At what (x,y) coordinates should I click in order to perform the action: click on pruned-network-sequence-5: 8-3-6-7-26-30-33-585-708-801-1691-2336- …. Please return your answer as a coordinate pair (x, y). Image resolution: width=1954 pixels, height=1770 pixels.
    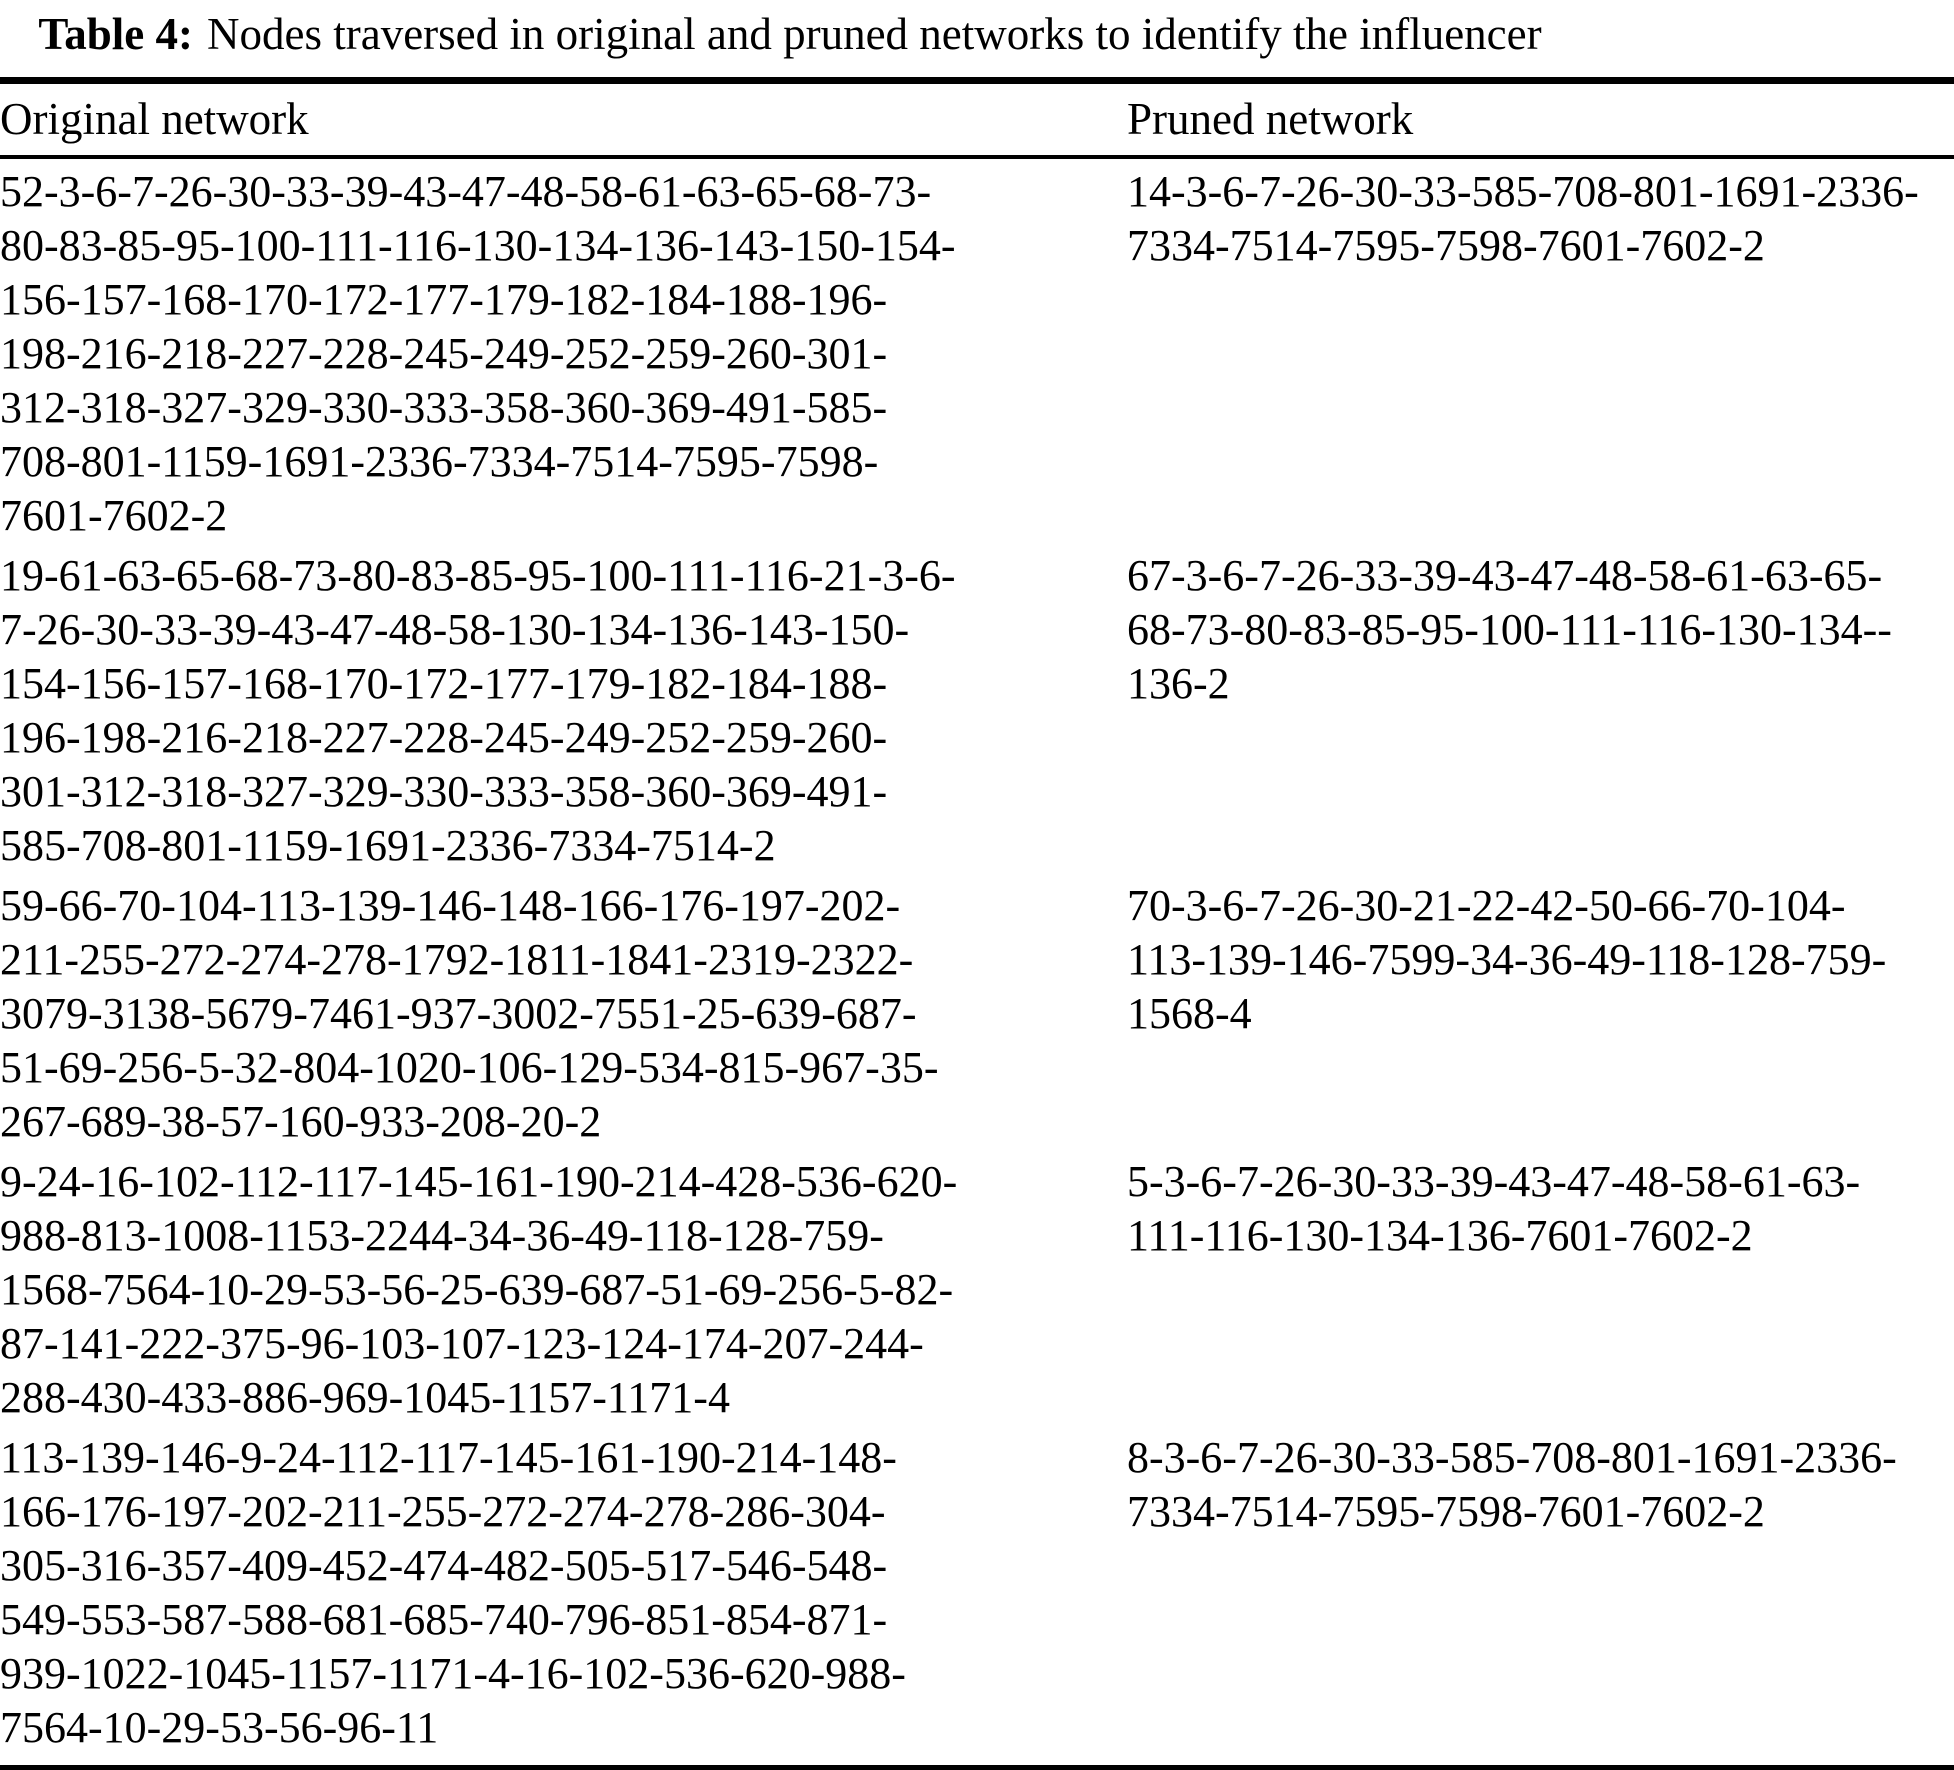
    Looking at the image, I should click on (1512, 1484).